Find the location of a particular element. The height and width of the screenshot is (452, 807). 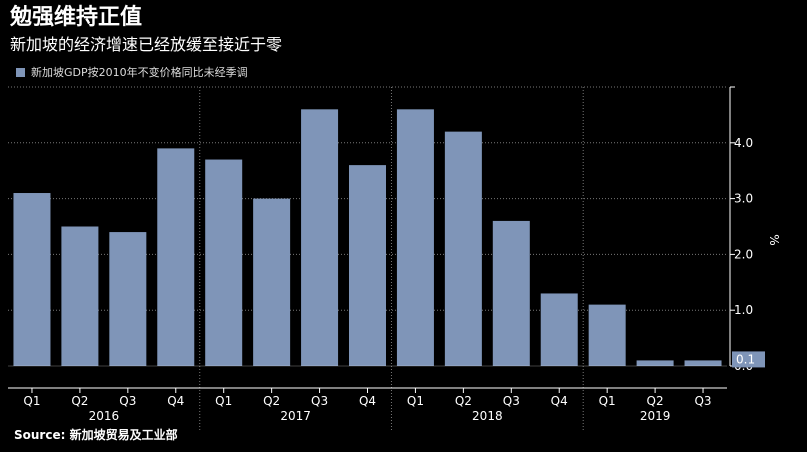

legend-swatch is located at coordinates (20, 72).